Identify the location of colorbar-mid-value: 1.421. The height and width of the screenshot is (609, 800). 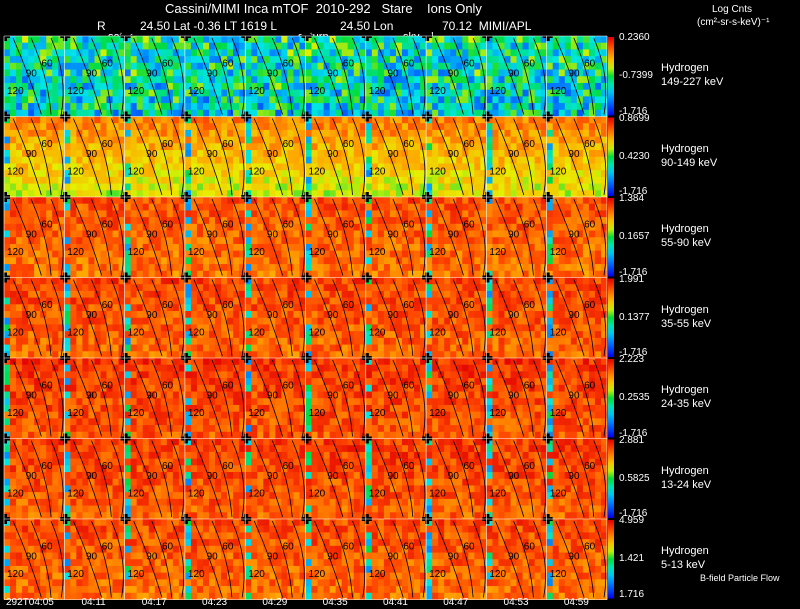
(632, 559).